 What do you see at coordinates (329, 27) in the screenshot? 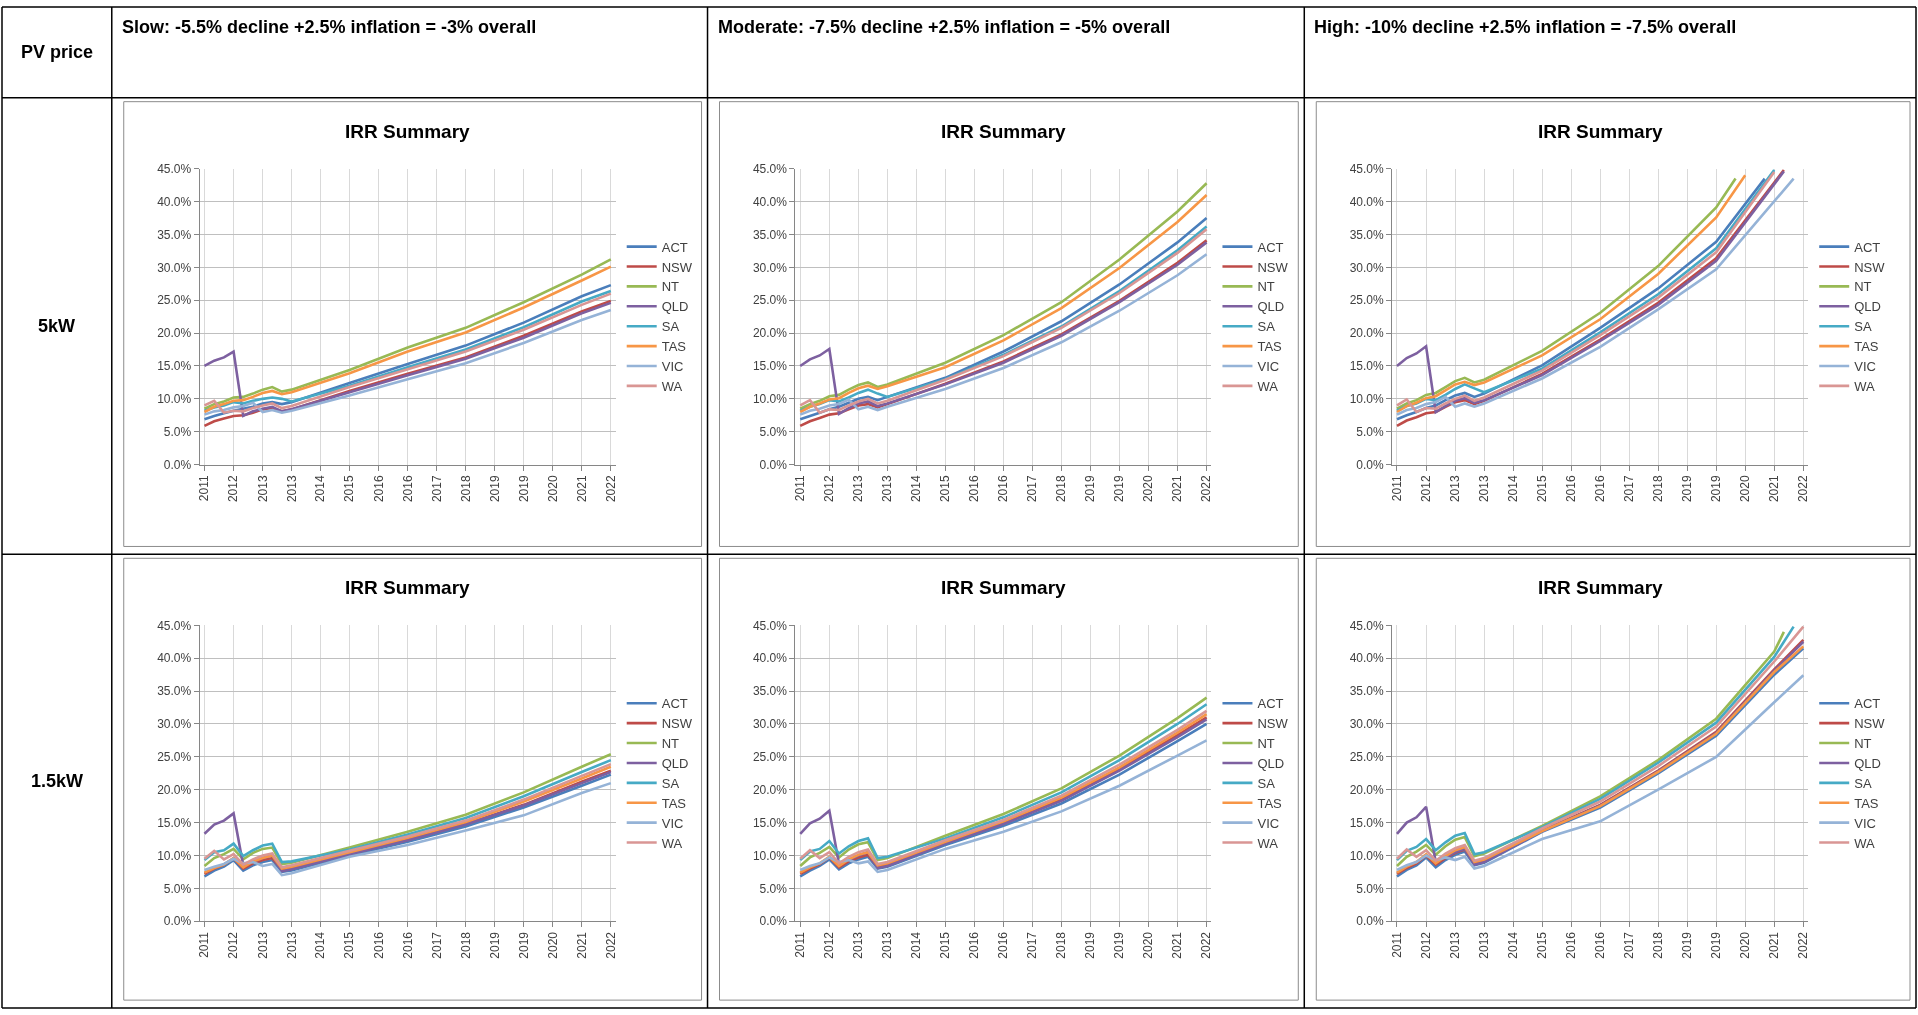
I see `chart-subtitle: Slow: -5.5% decline +2.5% inflation = -3% overall` at bounding box center [329, 27].